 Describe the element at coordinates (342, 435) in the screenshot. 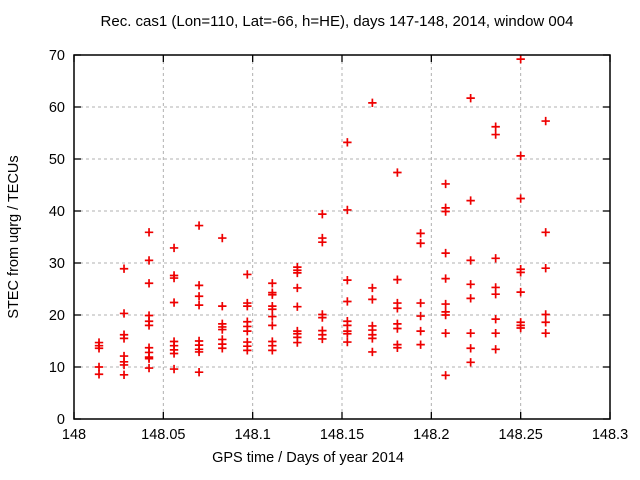

I see `x-tick-label: 148.15` at that location.